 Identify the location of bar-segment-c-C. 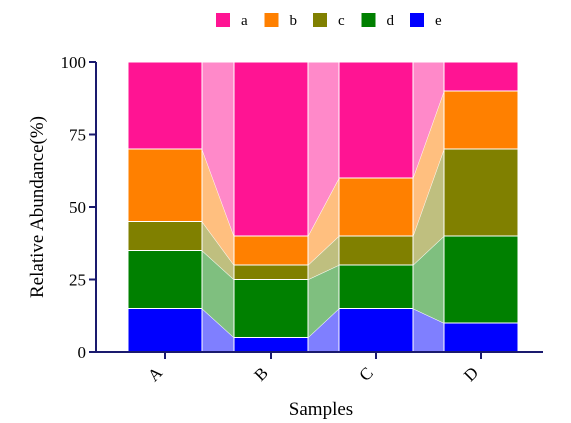
(376, 250).